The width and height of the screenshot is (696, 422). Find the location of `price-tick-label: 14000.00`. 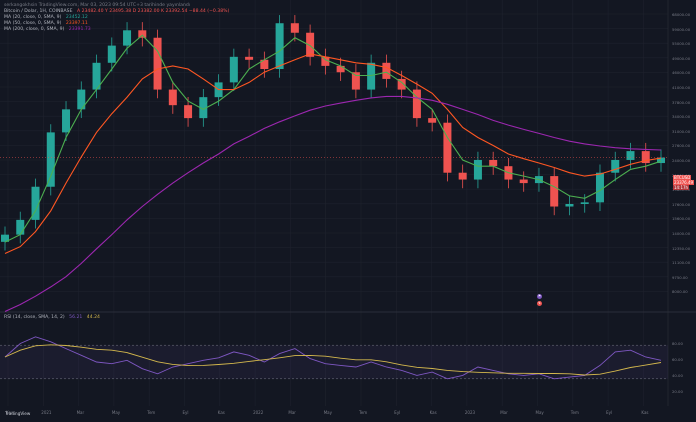

price-tick-label: 14000.00 is located at coordinates (681, 233).